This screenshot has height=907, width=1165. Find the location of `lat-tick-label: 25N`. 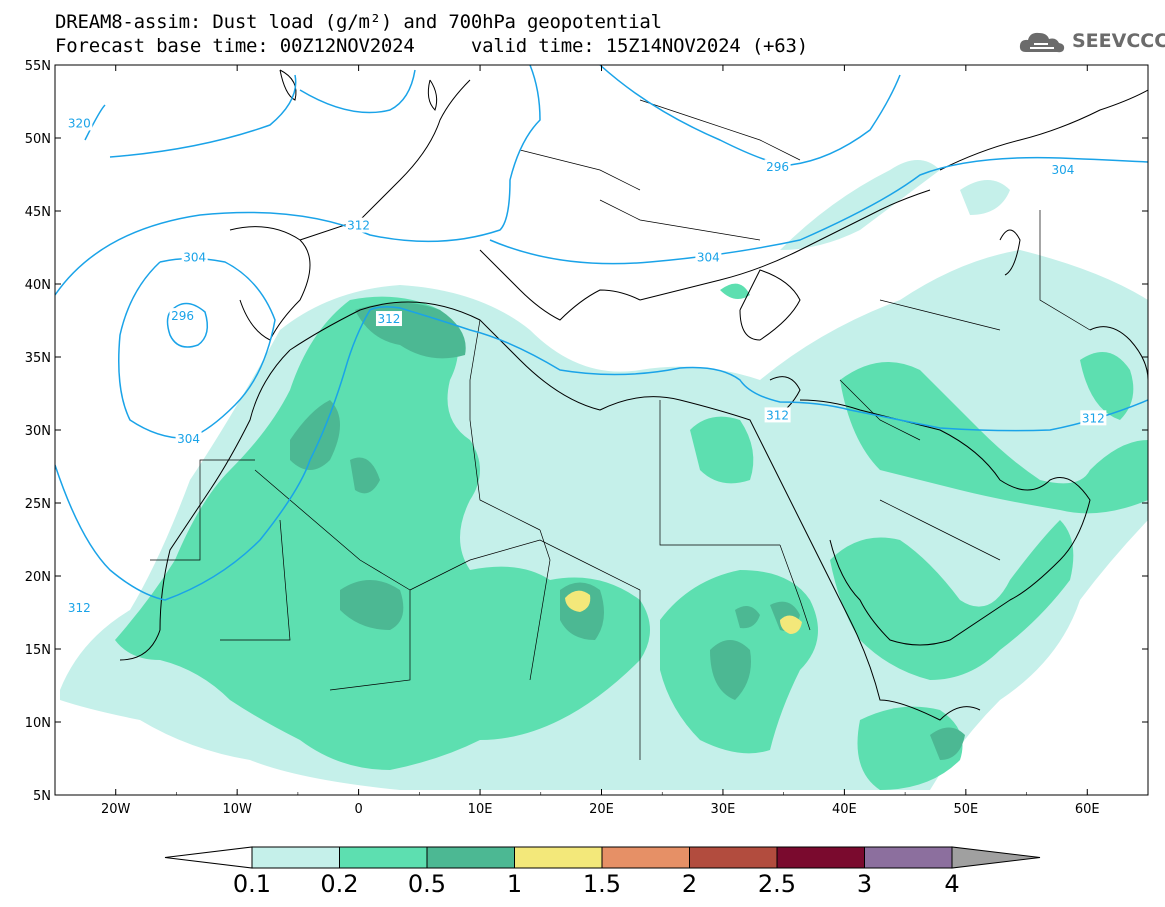

lat-tick-label: 25N is located at coordinates (38, 504).